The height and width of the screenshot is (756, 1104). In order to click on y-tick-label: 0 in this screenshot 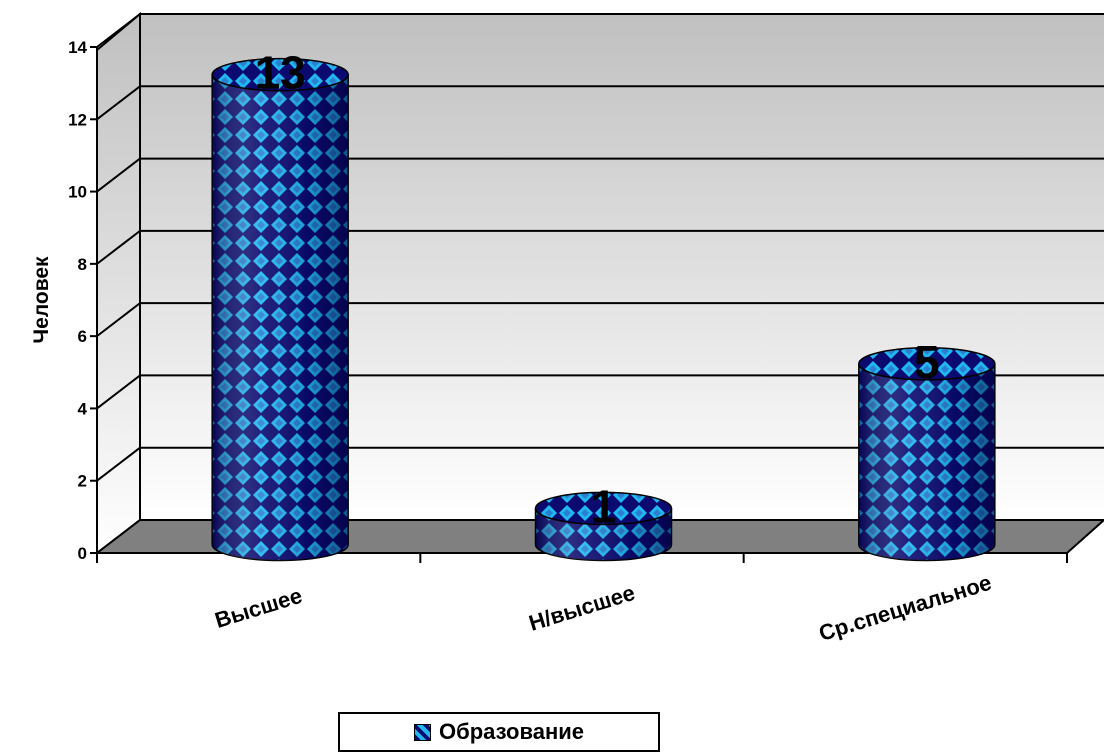, I will do `click(82, 553)`.